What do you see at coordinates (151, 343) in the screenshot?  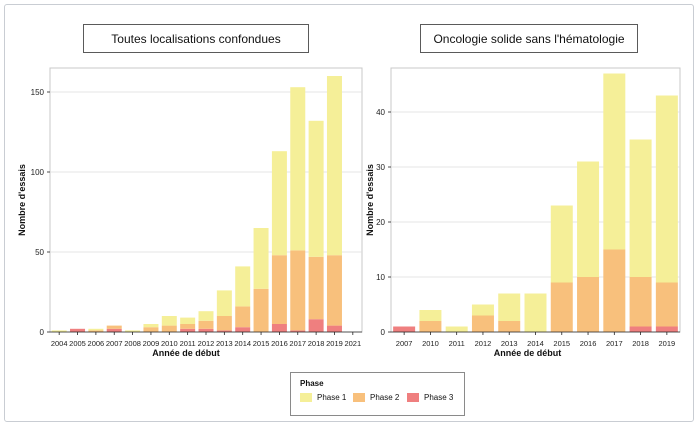 I see `x-tick-label-0-2009: 2009` at bounding box center [151, 343].